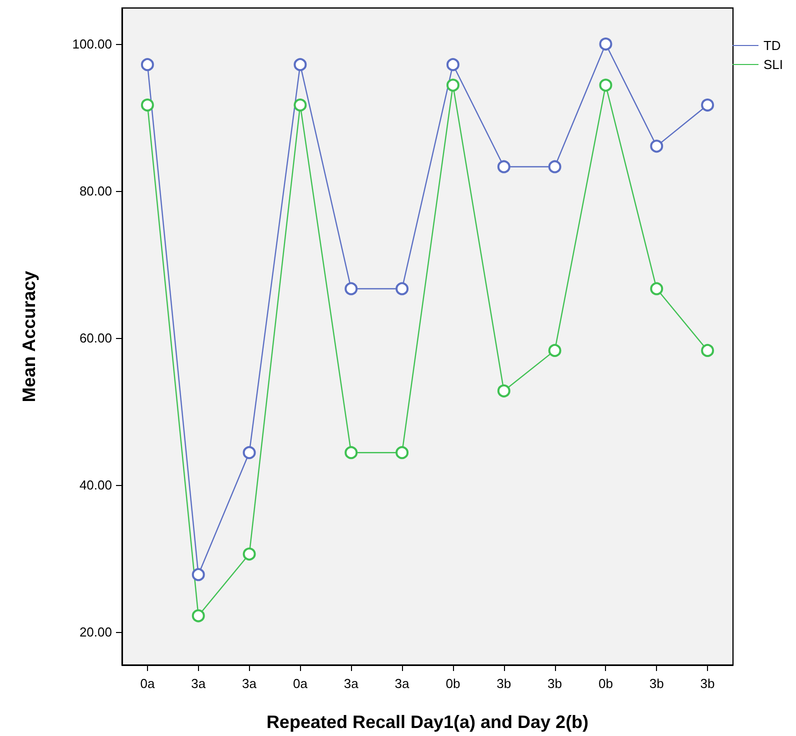 The width and height of the screenshot is (796, 736). What do you see at coordinates (95, 190) in the screenshot?
I see `y-tick-label: 80.00` at bounding box center [95, 190].